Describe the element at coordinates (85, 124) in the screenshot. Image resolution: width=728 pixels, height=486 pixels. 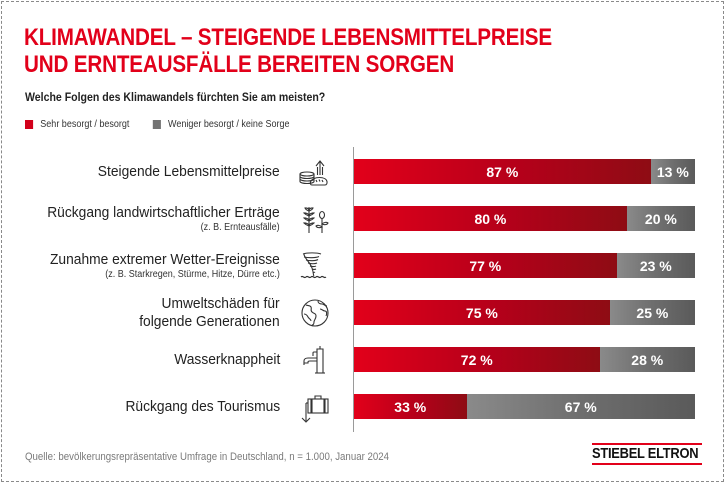
I see `legend-label-concerned: Sehr besorgt / besorgt` at that location.